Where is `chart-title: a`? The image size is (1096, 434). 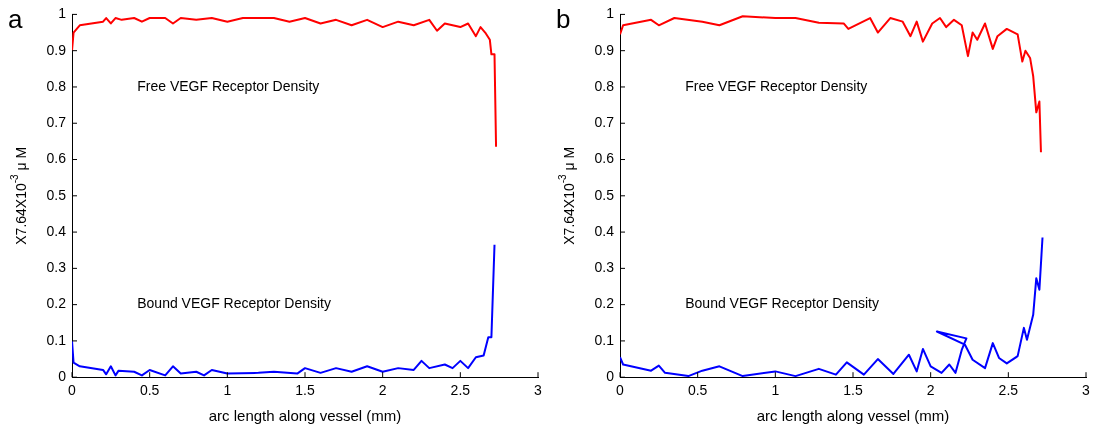
chart-title: a is located at coordinates (15, 19).